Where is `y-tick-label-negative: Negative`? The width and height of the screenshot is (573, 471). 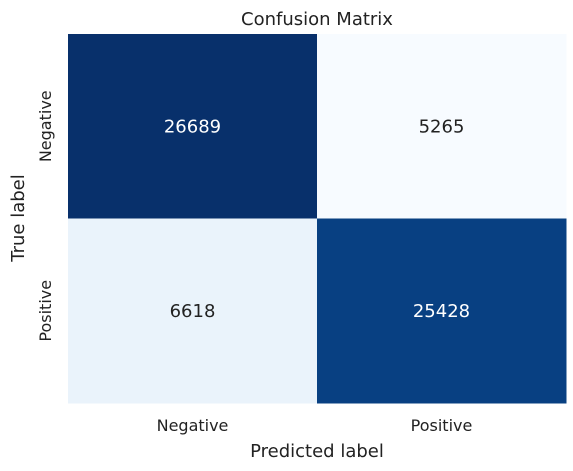 y-tick-label-negative: Negative is located at coordinates (45, 126).